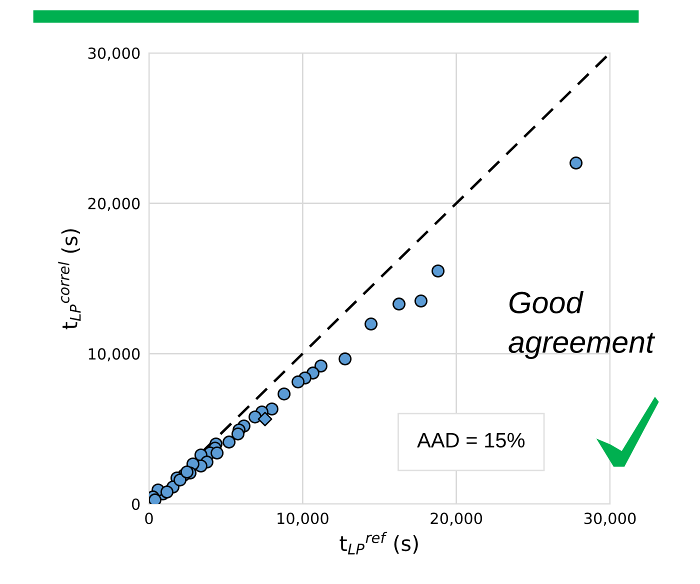  Describe the element at coordinates (136, 504) in the screenshot. I see `y-tick-label: 0` at that location.